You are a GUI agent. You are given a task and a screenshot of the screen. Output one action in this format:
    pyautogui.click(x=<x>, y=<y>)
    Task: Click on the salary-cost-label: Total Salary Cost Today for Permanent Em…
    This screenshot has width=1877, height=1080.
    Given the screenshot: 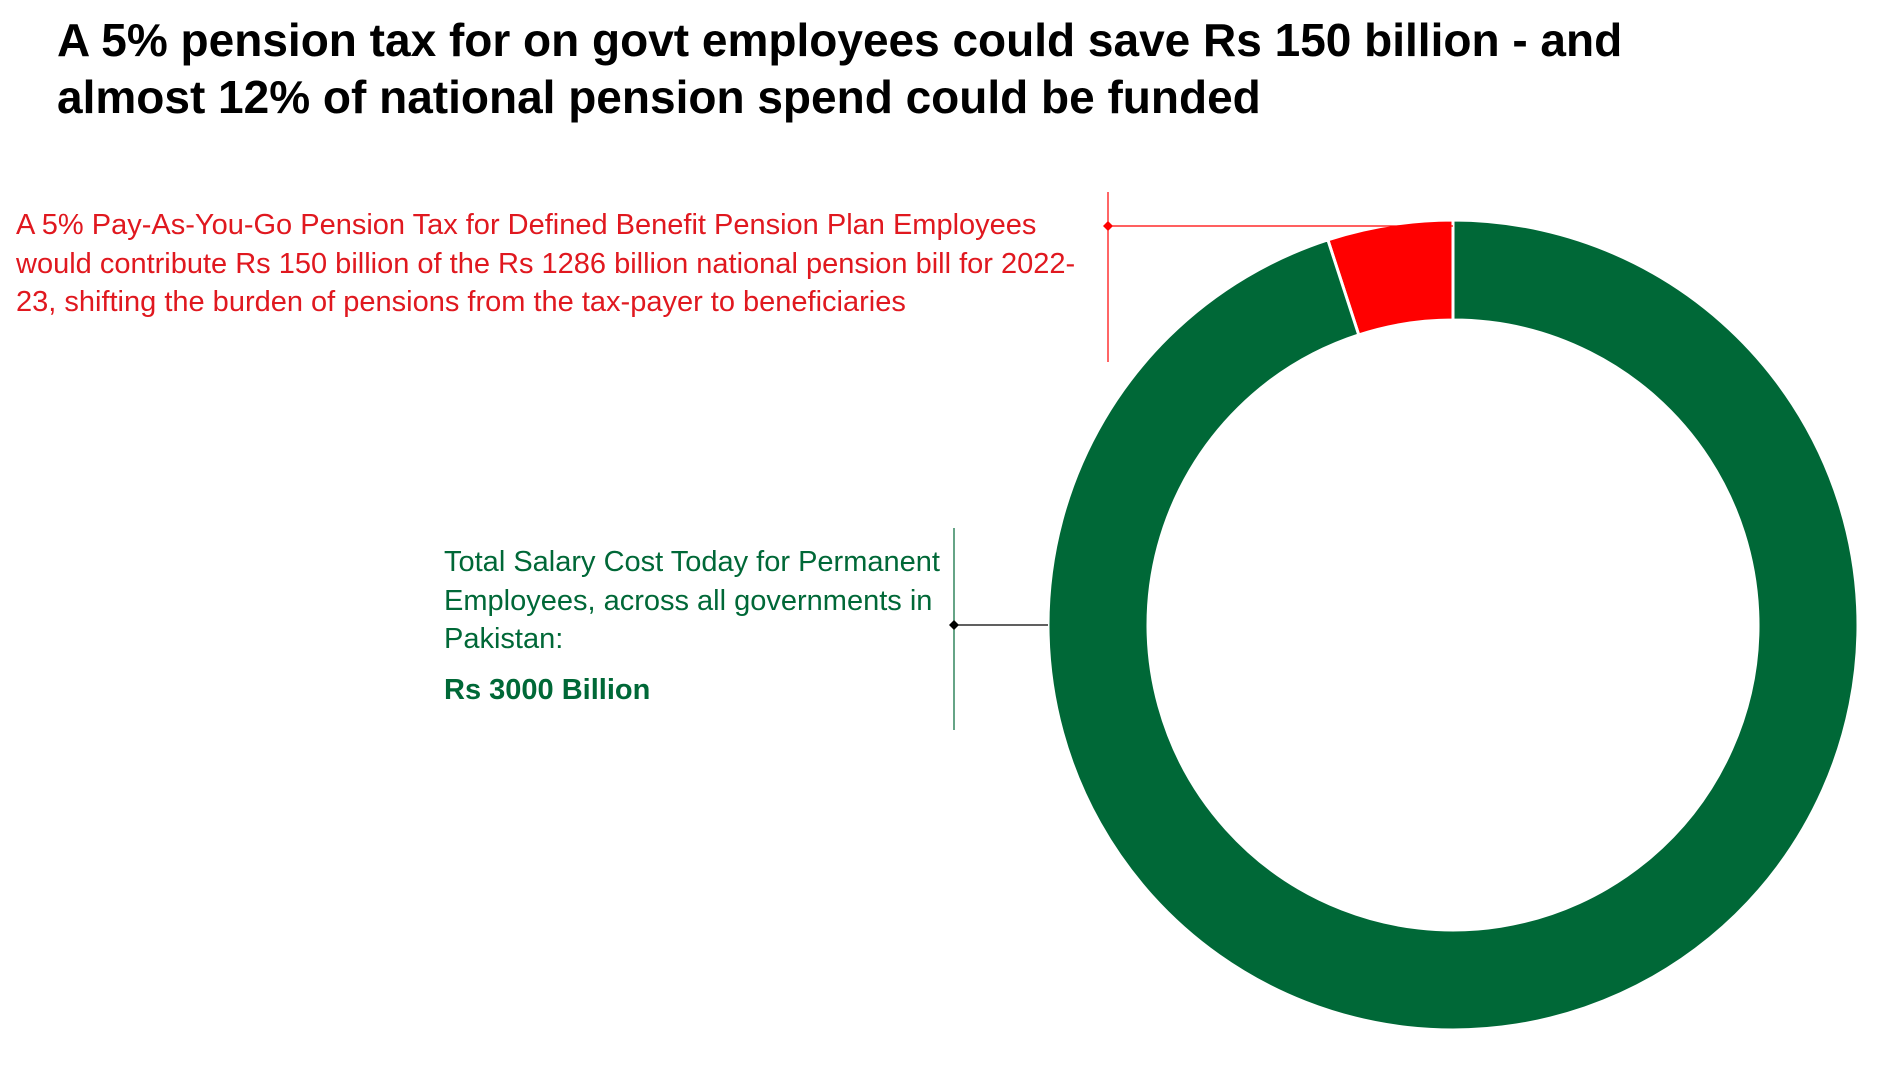 What is the action you would take?
    pyautogui.click(x=692, y=600)
    